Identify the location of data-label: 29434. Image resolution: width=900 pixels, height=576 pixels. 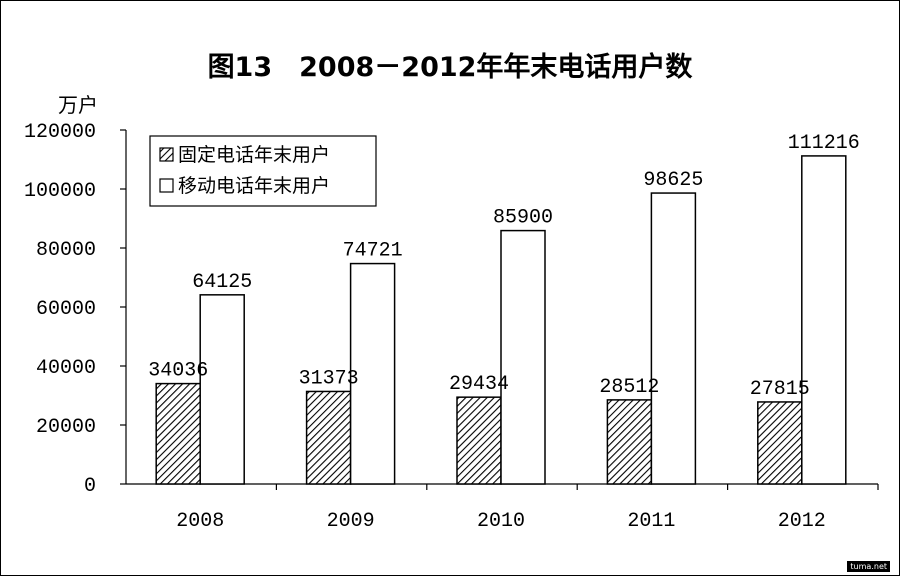
(479, 384).